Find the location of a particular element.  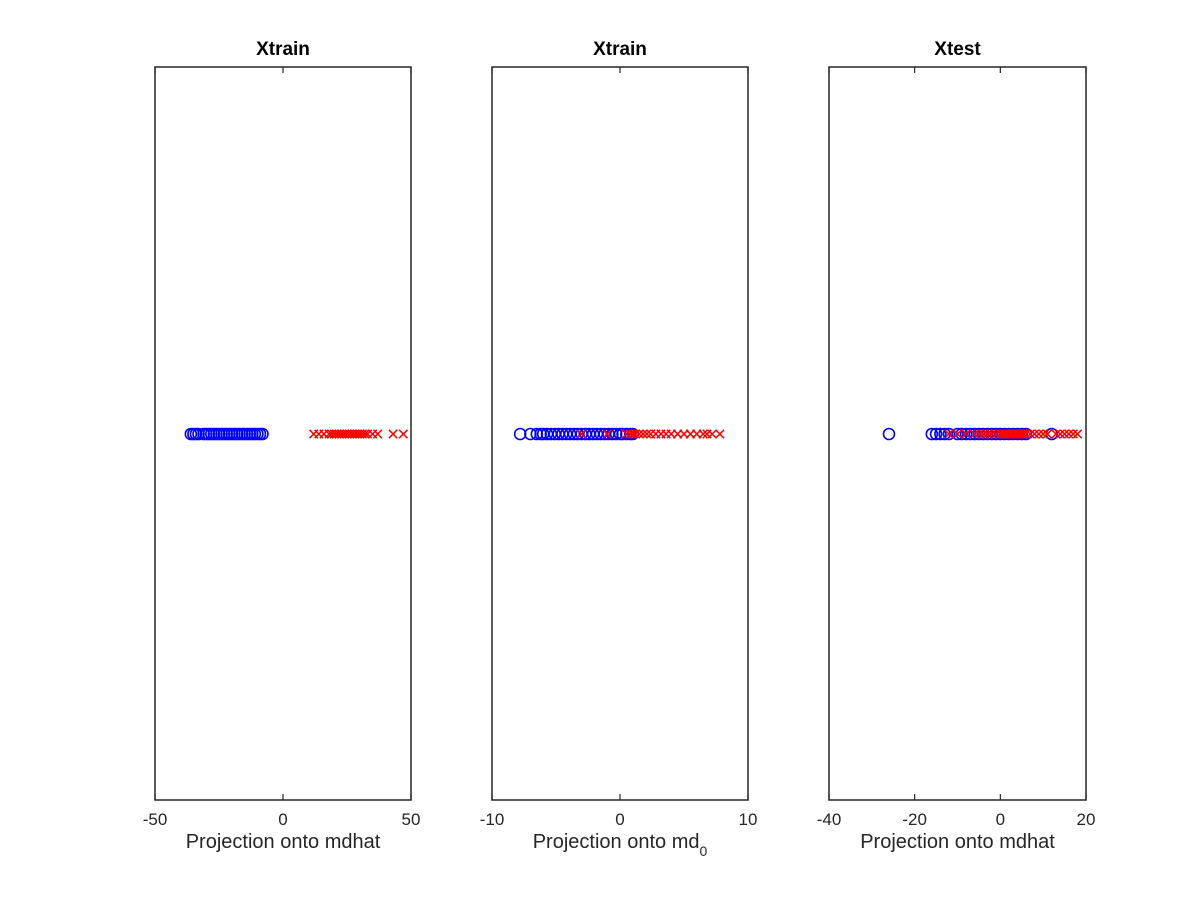

x-axis-label-subscript: 0 is located at coordinates (703, 851).